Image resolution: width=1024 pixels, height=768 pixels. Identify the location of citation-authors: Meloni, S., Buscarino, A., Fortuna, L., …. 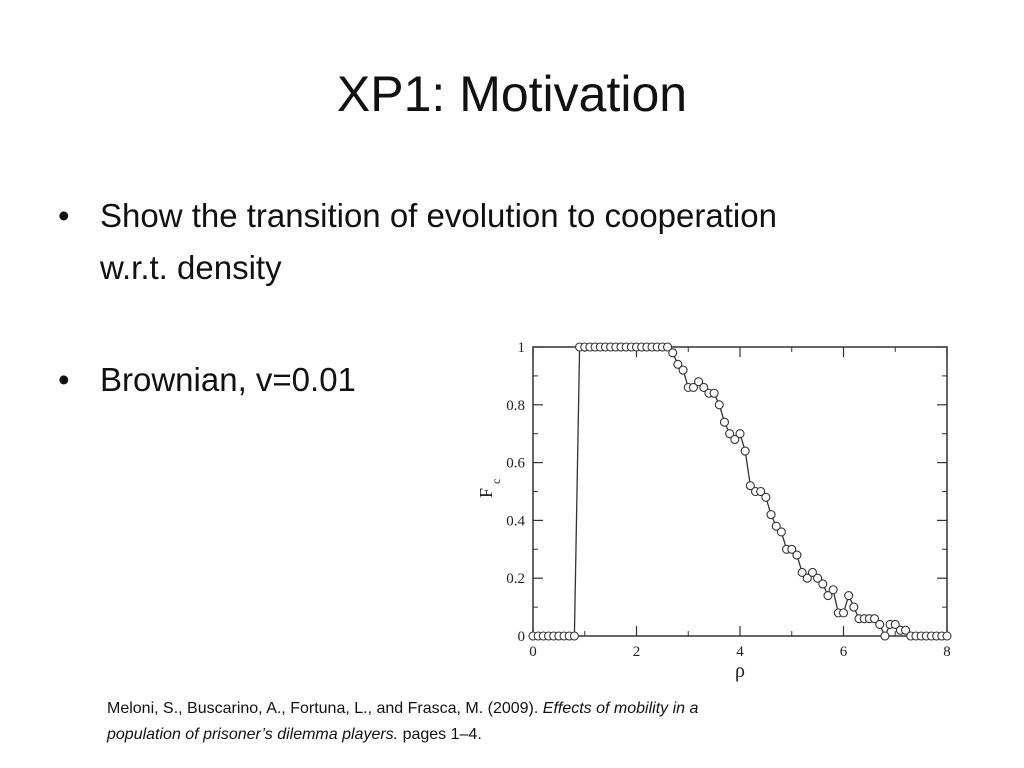
(323, 708).